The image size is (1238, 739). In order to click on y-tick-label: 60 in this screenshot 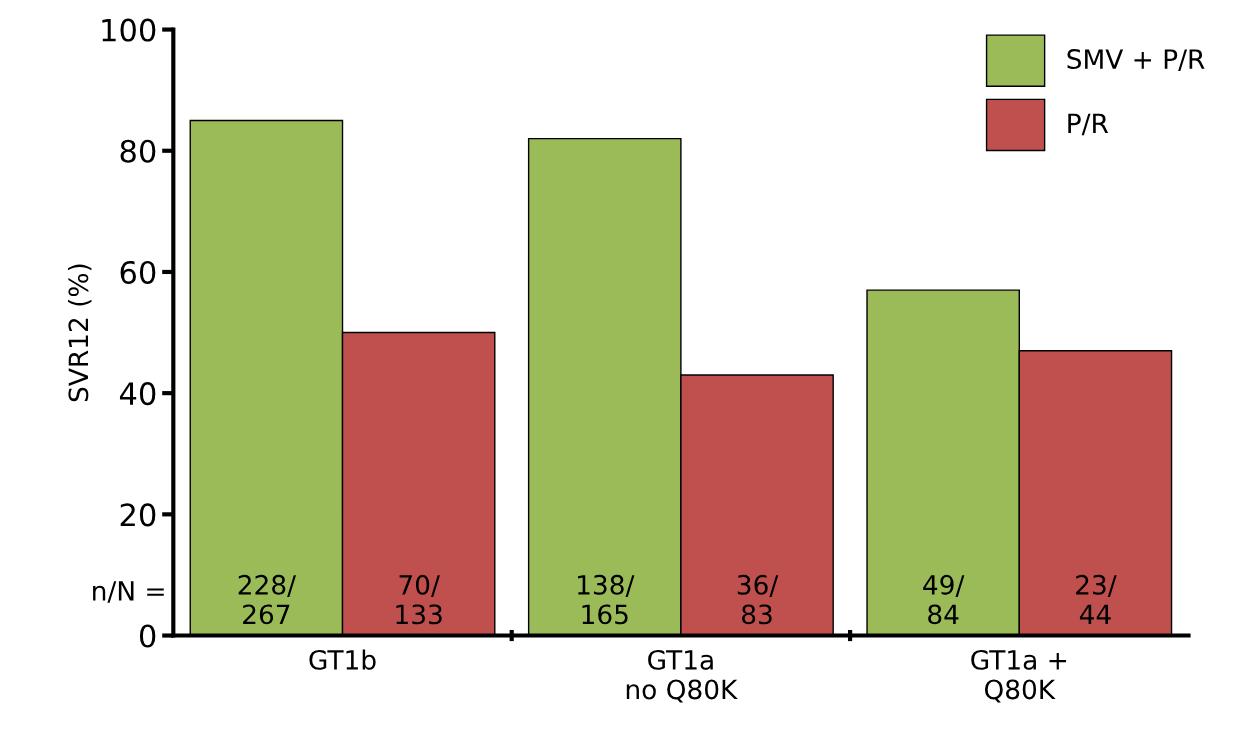, I will do `click(138, 272)`.